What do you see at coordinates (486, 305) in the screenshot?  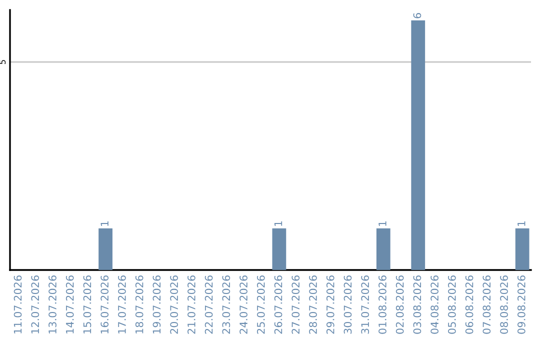 I see `x-tick-label: 07.08.2026` at bounding box center [486, 305].